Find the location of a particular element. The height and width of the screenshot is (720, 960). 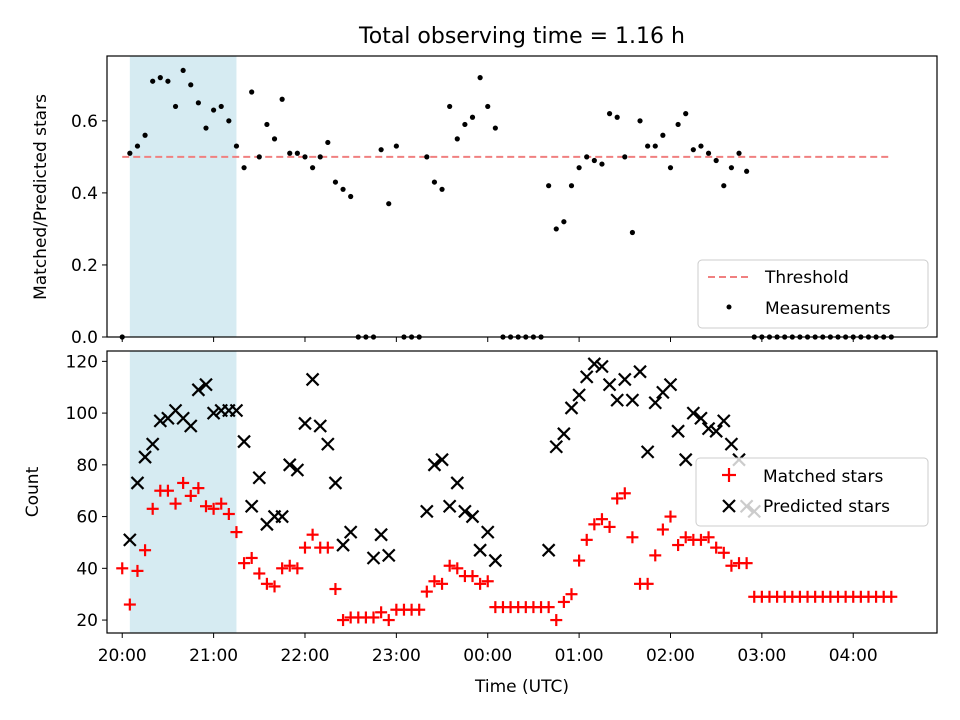

legend-predicted-swatch is located at coordinates (729, 506).